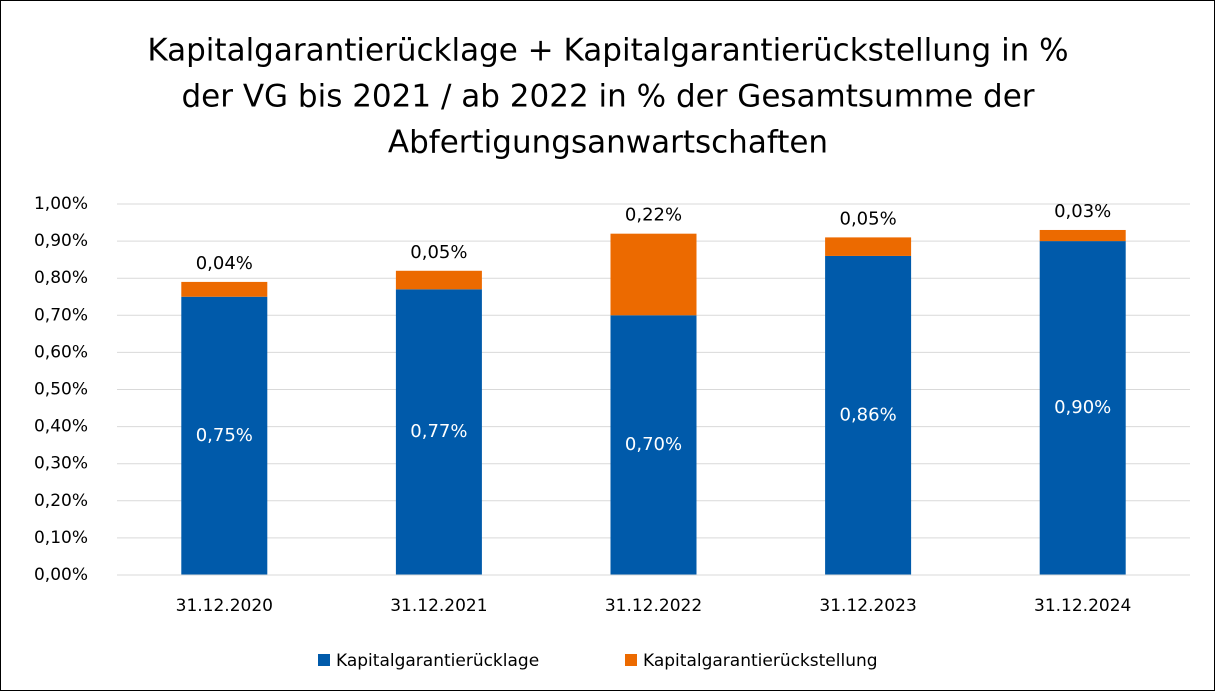 The image size is (1215, 691). What do you see at coordinates (224, 263) in the screenshot?
I see `value-label: 0,04%` at bounding box center [224, 263].